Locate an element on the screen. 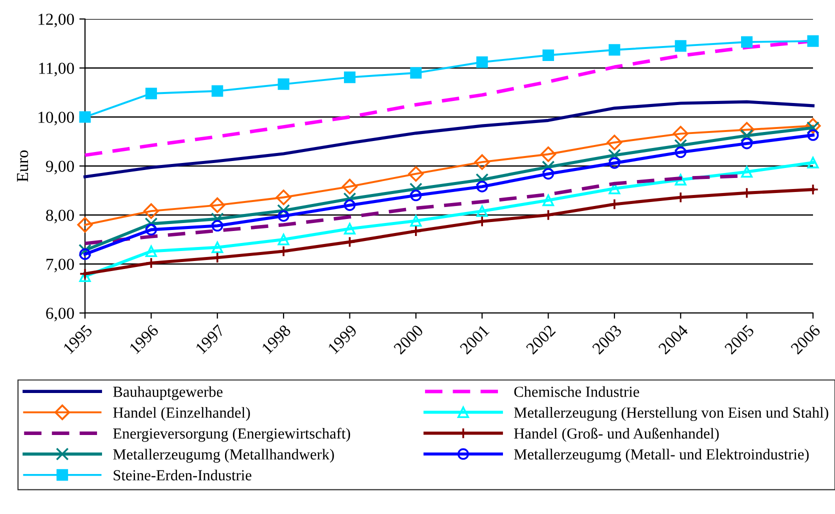  line-series is located at coordinates (449, 139).